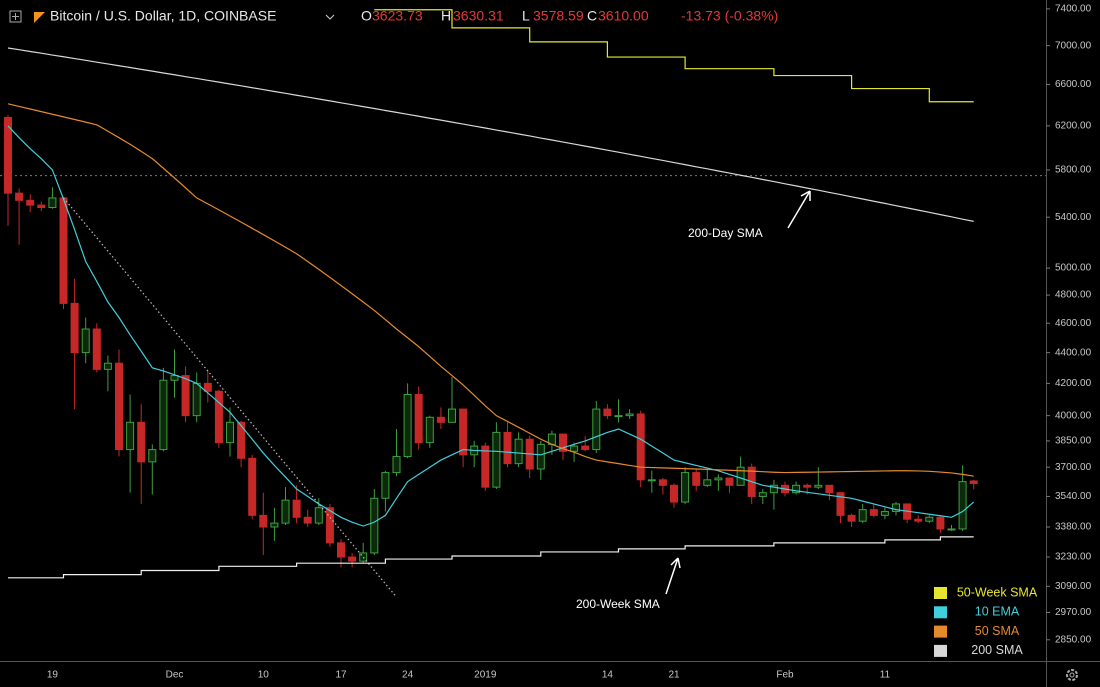 This screenshot has width=1100, height=687. I want to click on close-value: 3610.00, so click(623, 16).